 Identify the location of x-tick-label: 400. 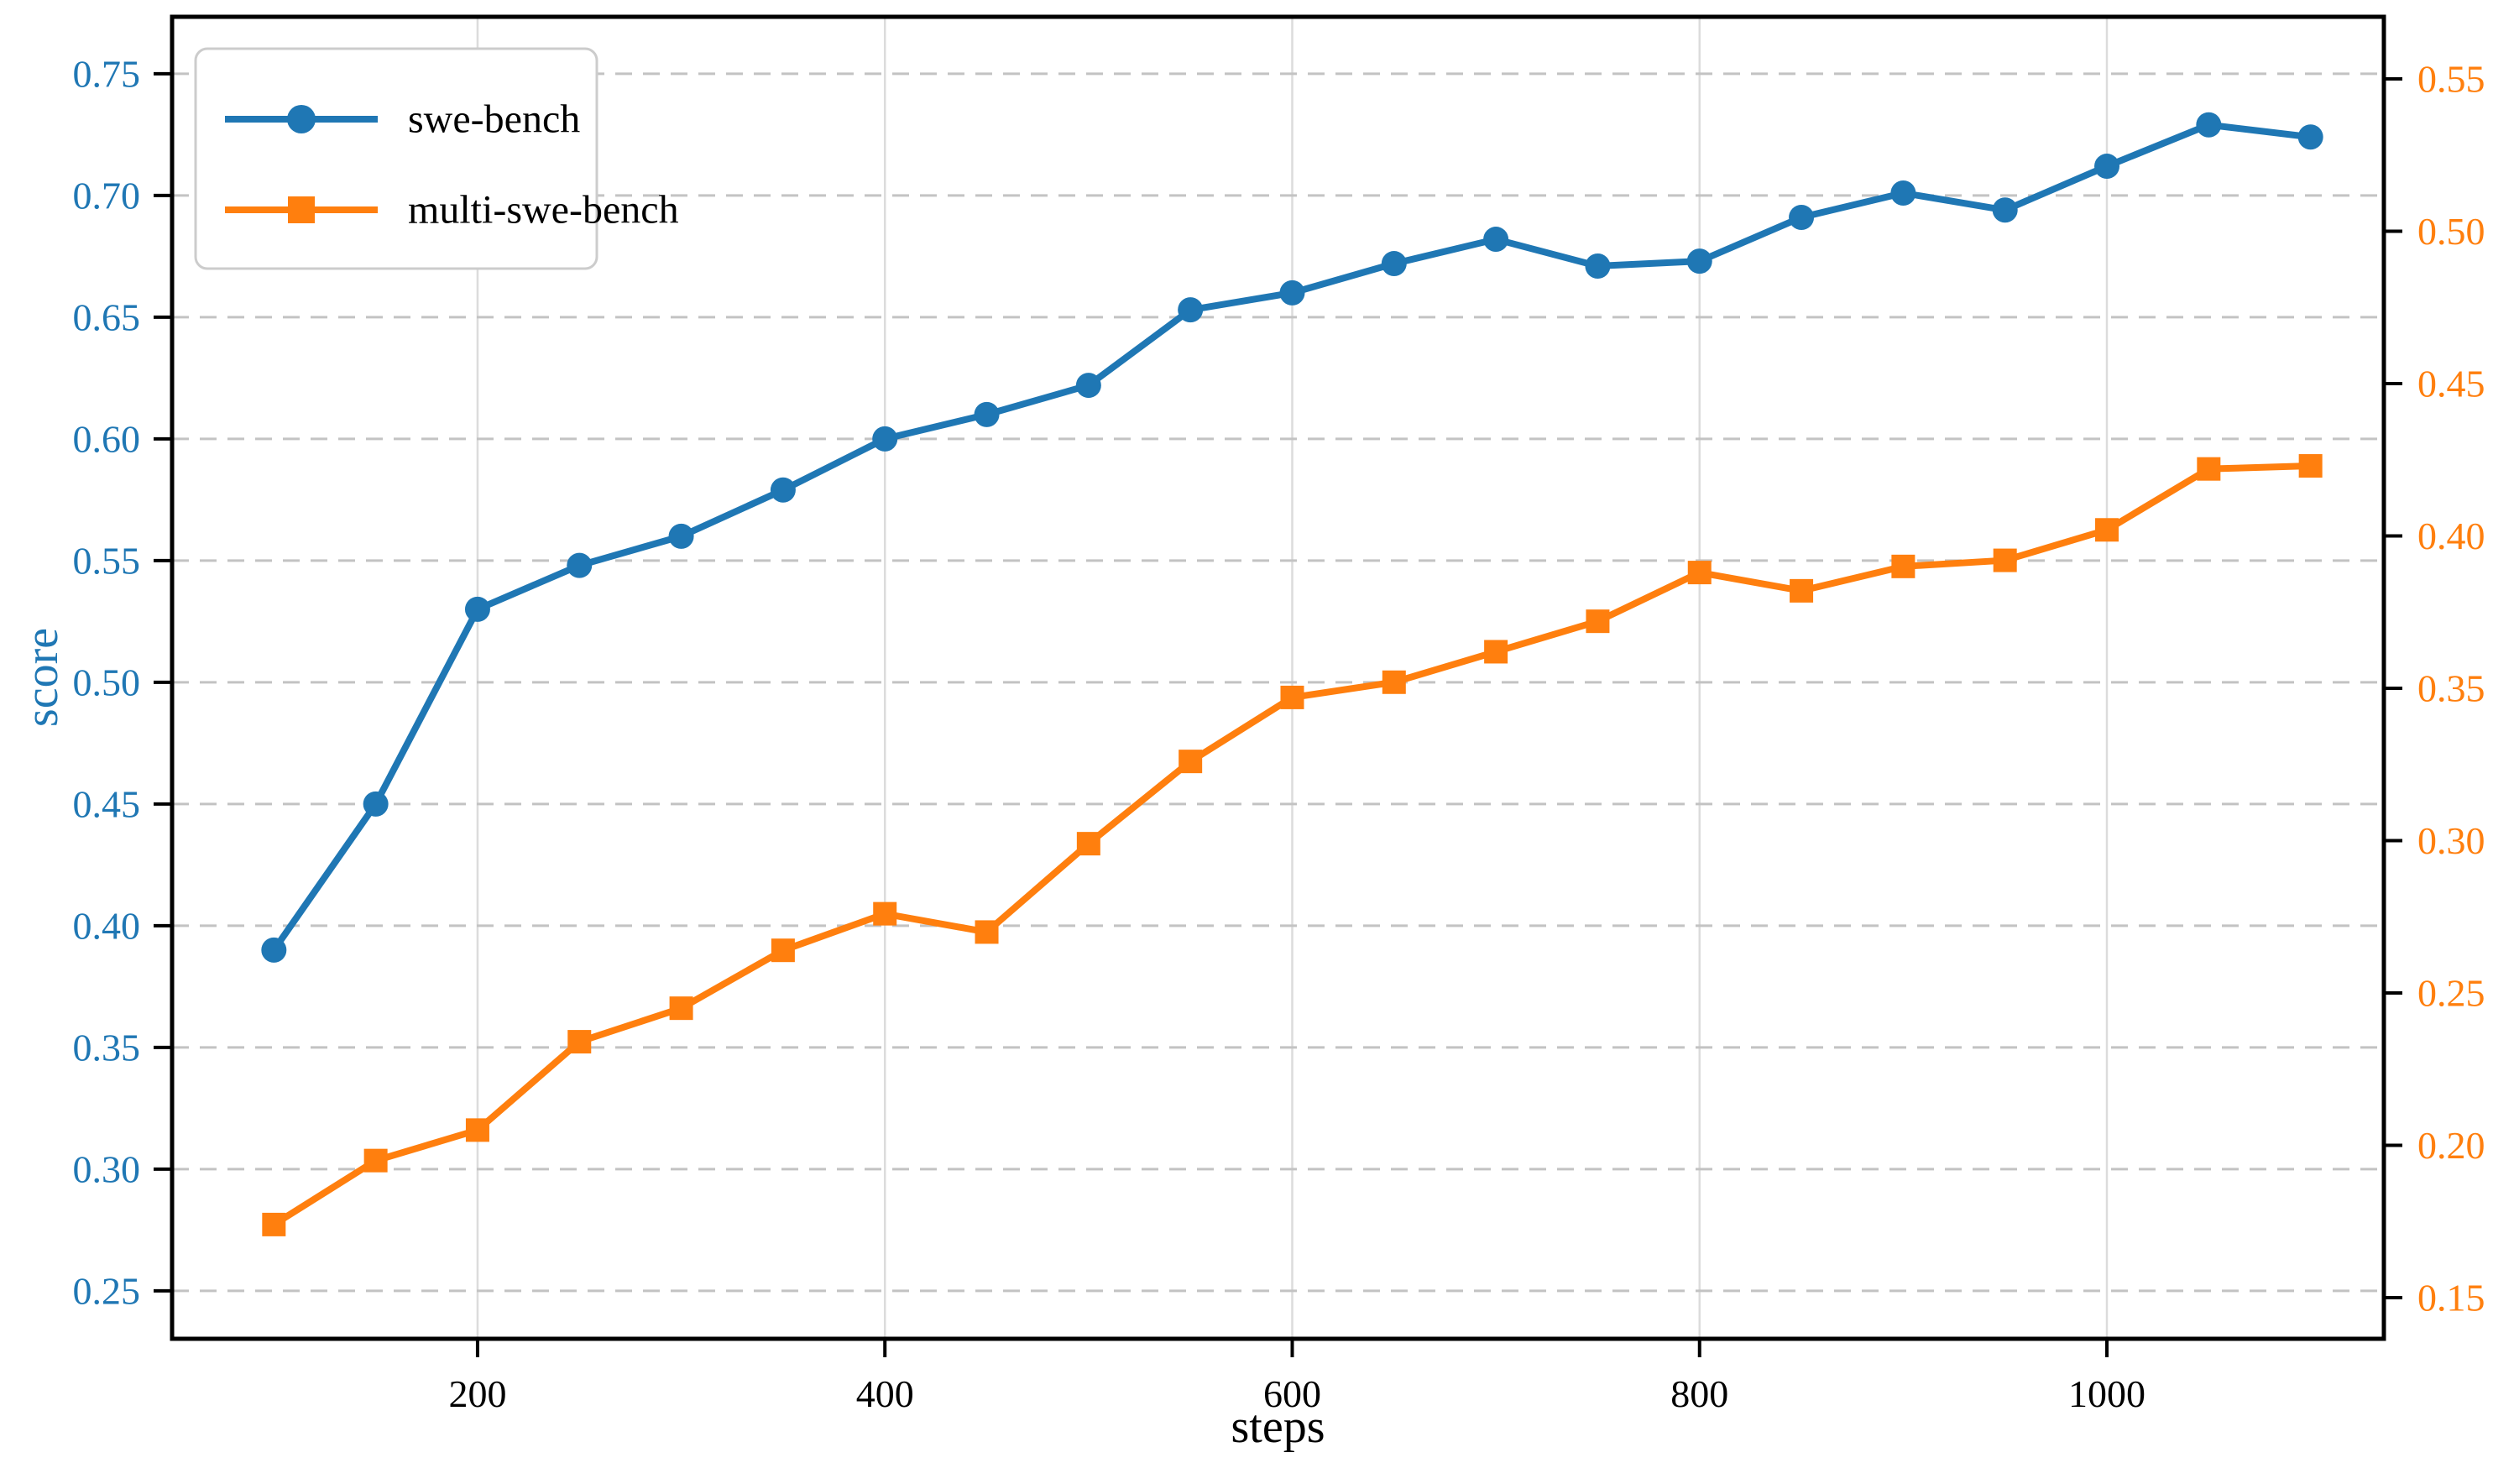
(885, 1393).